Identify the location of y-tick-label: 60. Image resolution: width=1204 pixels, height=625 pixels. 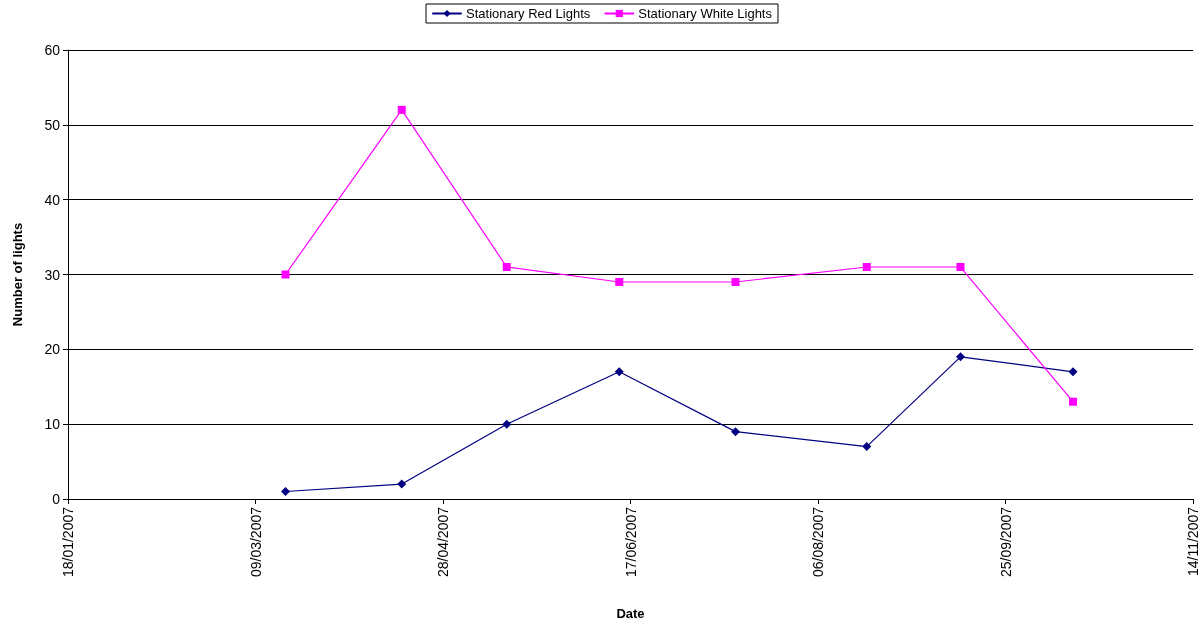
(52, 50).